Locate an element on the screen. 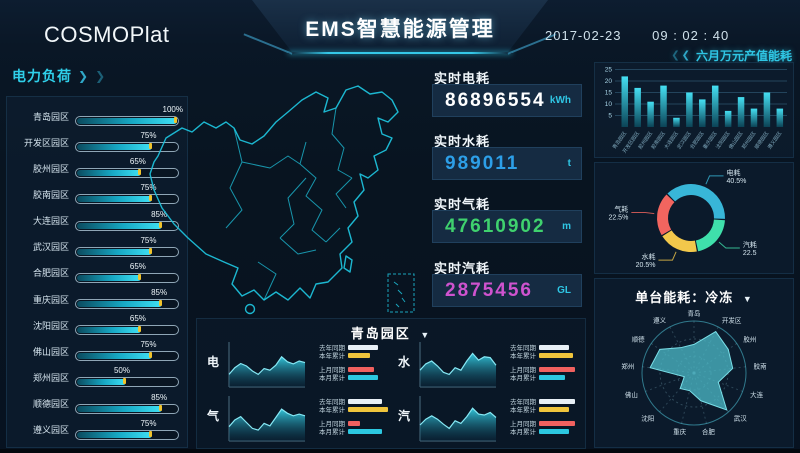 This screenshot has height=453, width=800. load-bar-percent: 85% is located at coordinates (159, 293).